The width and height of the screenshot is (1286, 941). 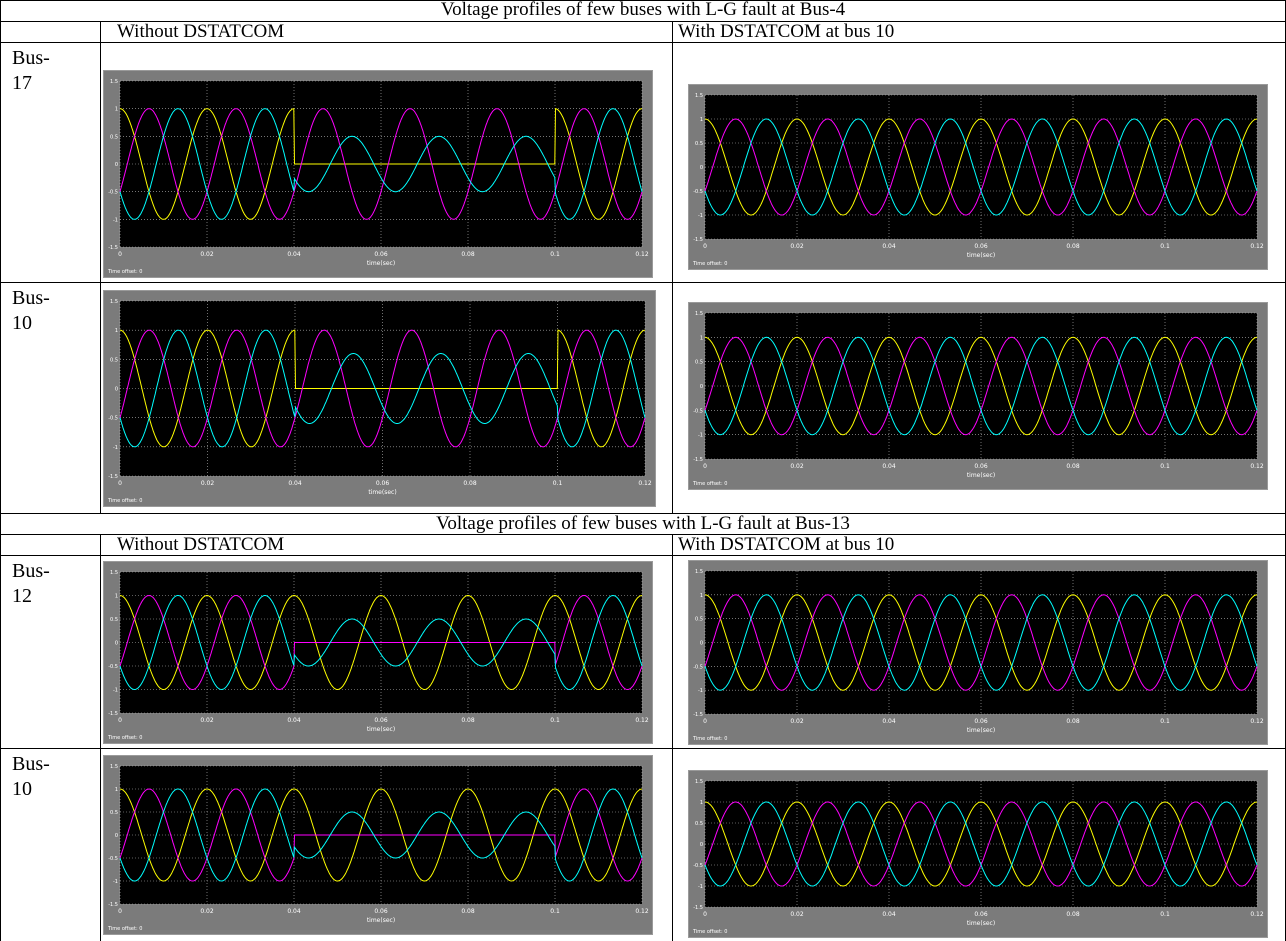 I want to click on bus-label: Bus-12, so click(x=31, y=583).